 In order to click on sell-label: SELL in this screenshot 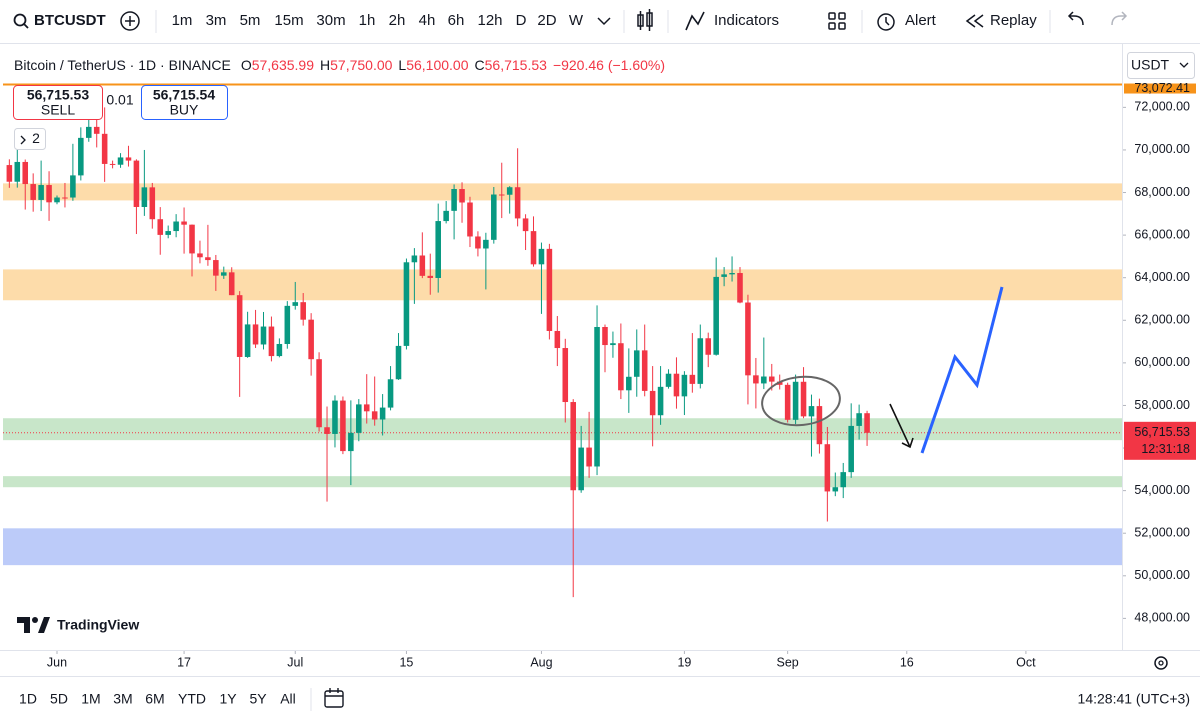, I will do `click(58, 110)`.